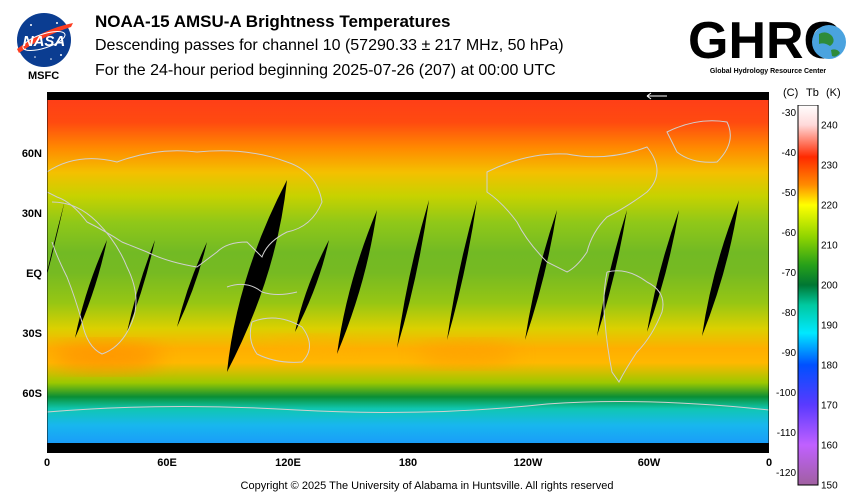  What do you see at coordinates (829, 246) in the screenshot?
I see `colorbar-kelvin-tick: 210` at bounding box center [829, 246].